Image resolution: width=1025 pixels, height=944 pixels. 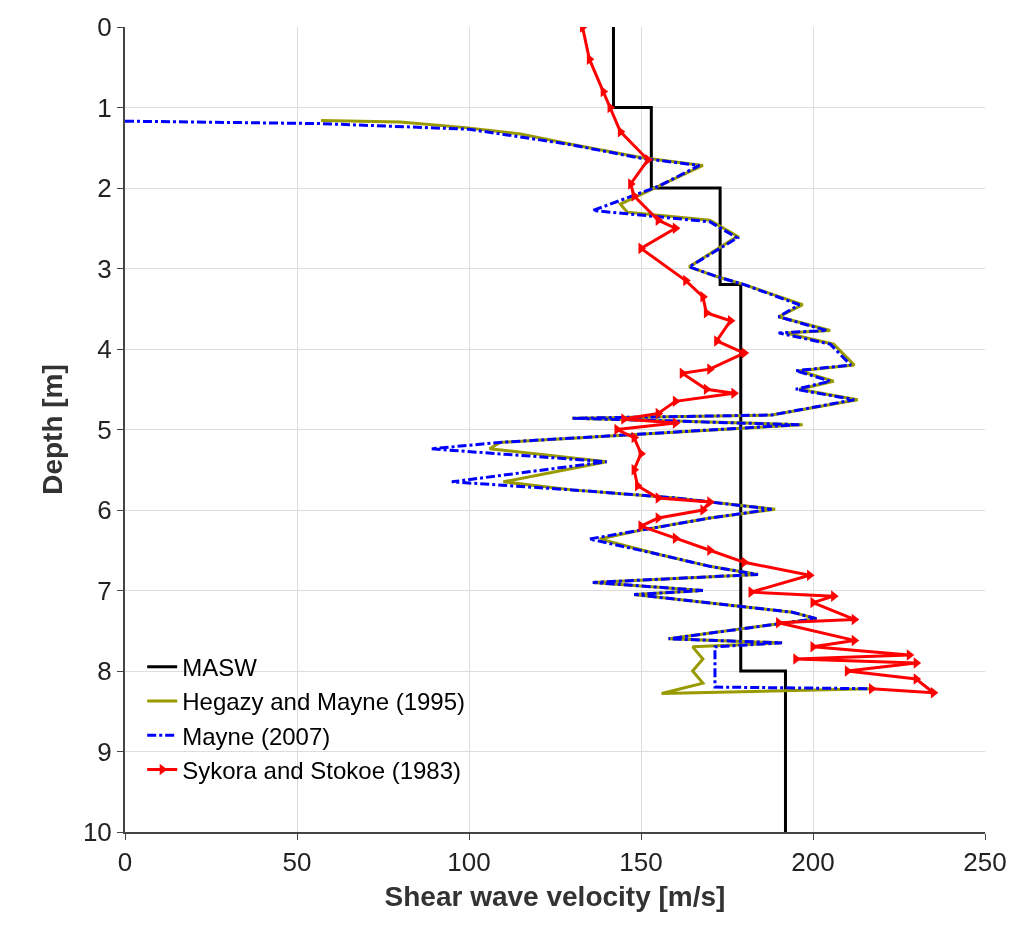 What do you see at coordinates (220, 668) in the screenshot?
I see `legend-label: MASW` at bounding box center [220, 668].